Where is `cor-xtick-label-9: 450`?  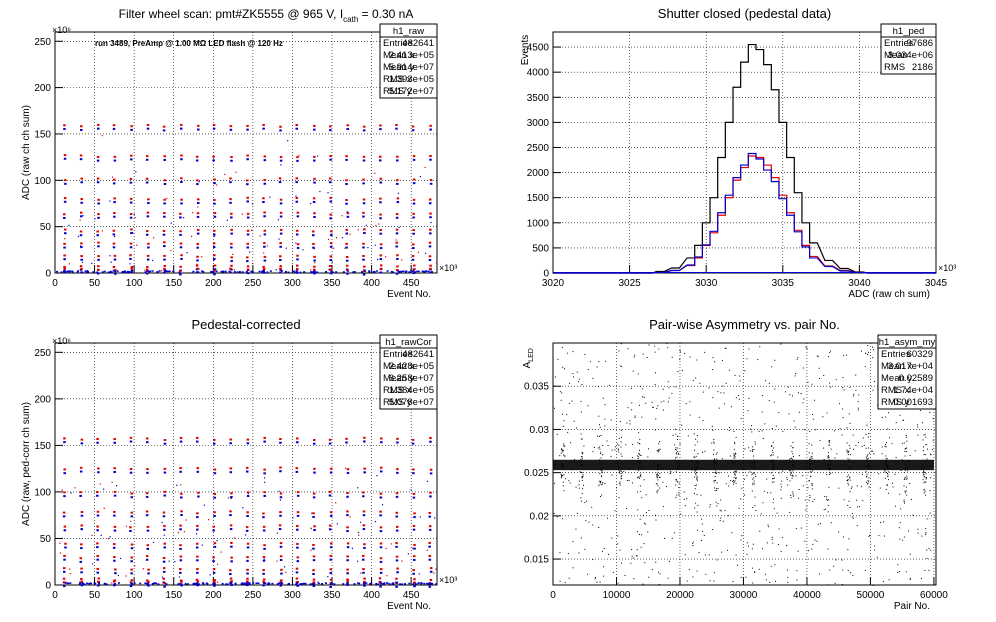 cor-xtick-label-9: 450 is located at coordinates (411, 595).